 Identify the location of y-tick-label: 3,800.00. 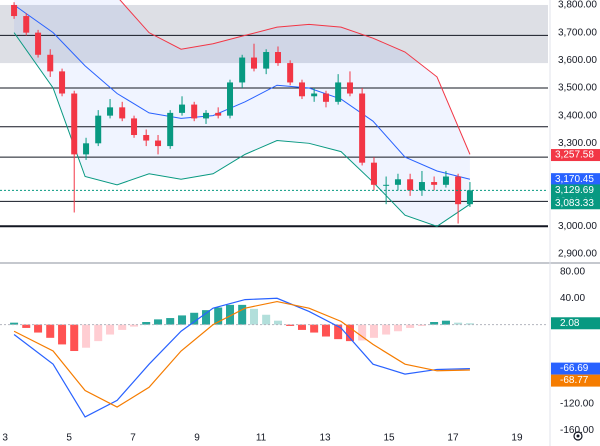
(577, 5).